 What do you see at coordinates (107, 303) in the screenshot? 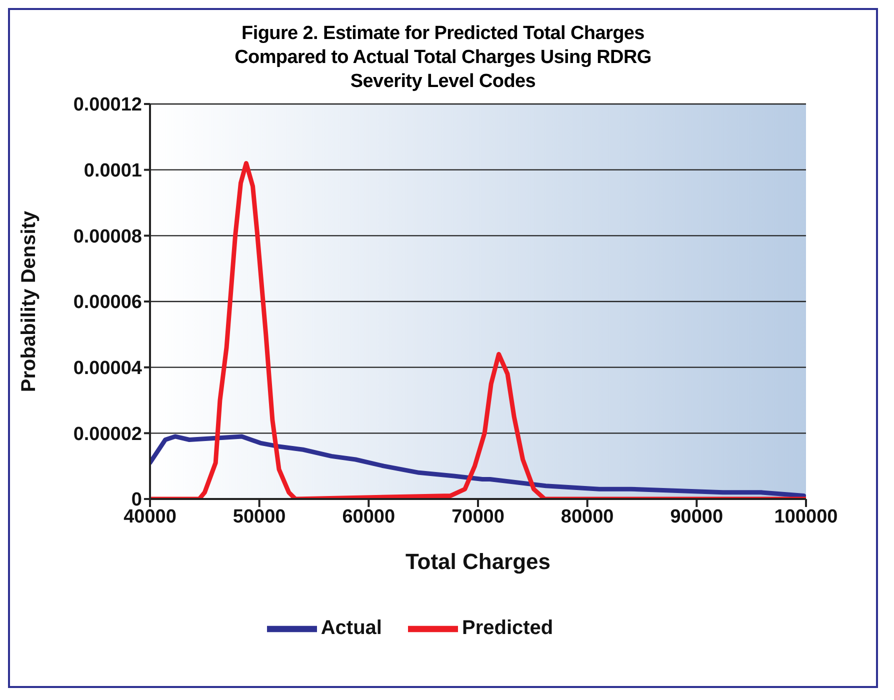
I see `y-tick-label: 0.00006` at bounding box center [107, 303].